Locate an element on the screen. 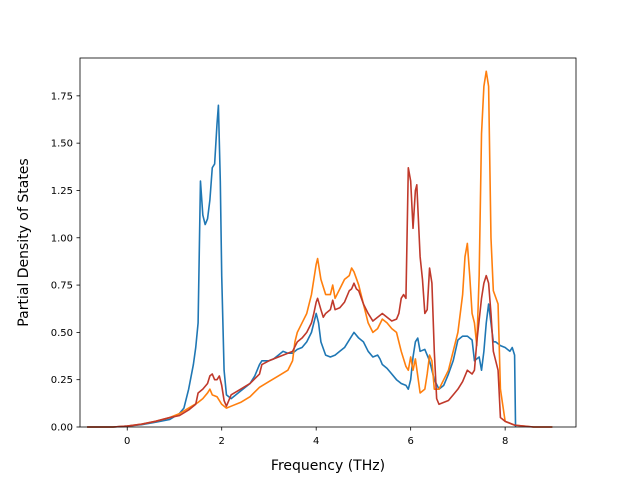 The image size is (640, 480). y-axis-label: Partial Density of States is located at coordinates (24, 242).